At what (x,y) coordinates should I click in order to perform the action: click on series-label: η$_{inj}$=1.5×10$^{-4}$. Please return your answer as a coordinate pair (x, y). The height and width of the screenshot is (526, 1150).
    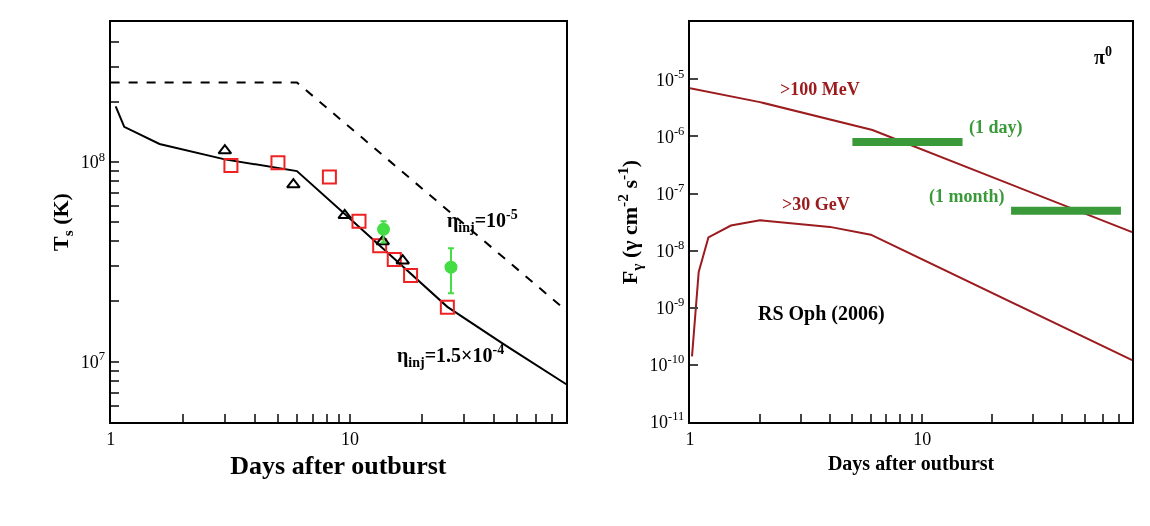
    Looking at the image, I should click on (451, 356).